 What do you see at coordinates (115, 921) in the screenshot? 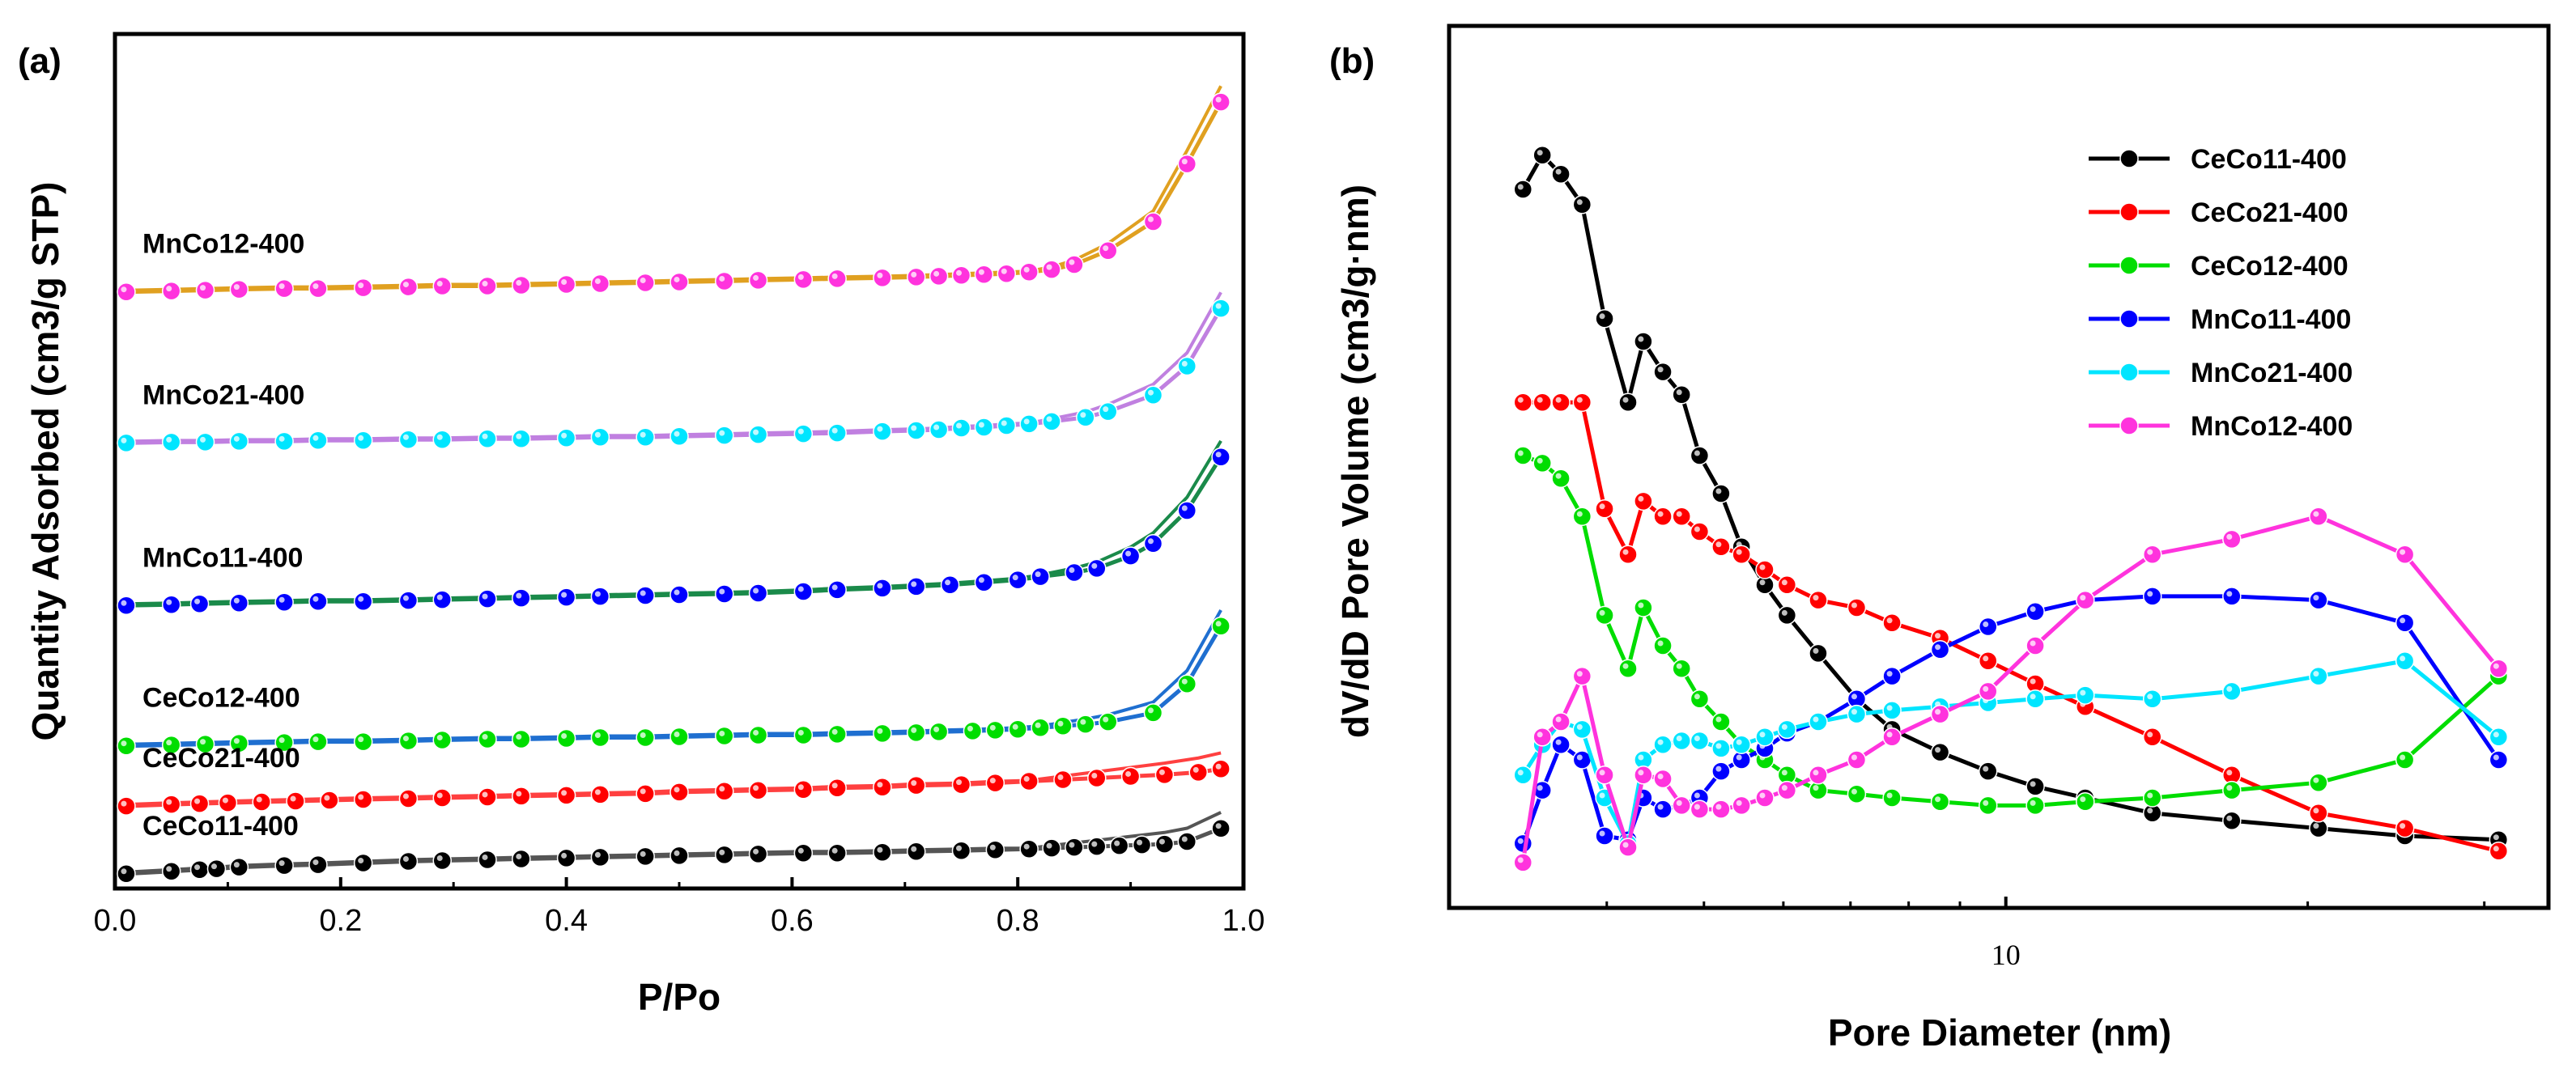
I see `panel-a-x-tick-label: 0.0` at bounding box center [115, 921].